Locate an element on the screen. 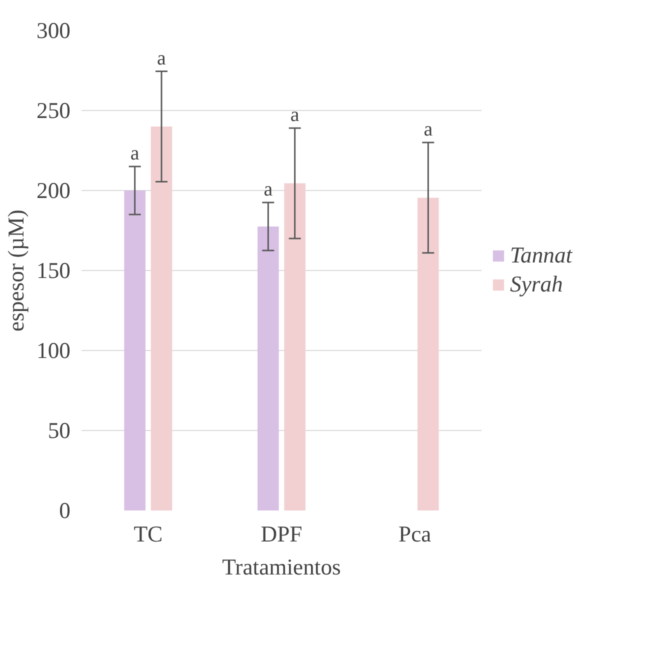 The width and height of the screenshot is (662, 657). legend-label: Syrah is located at coordinates (536, 285).